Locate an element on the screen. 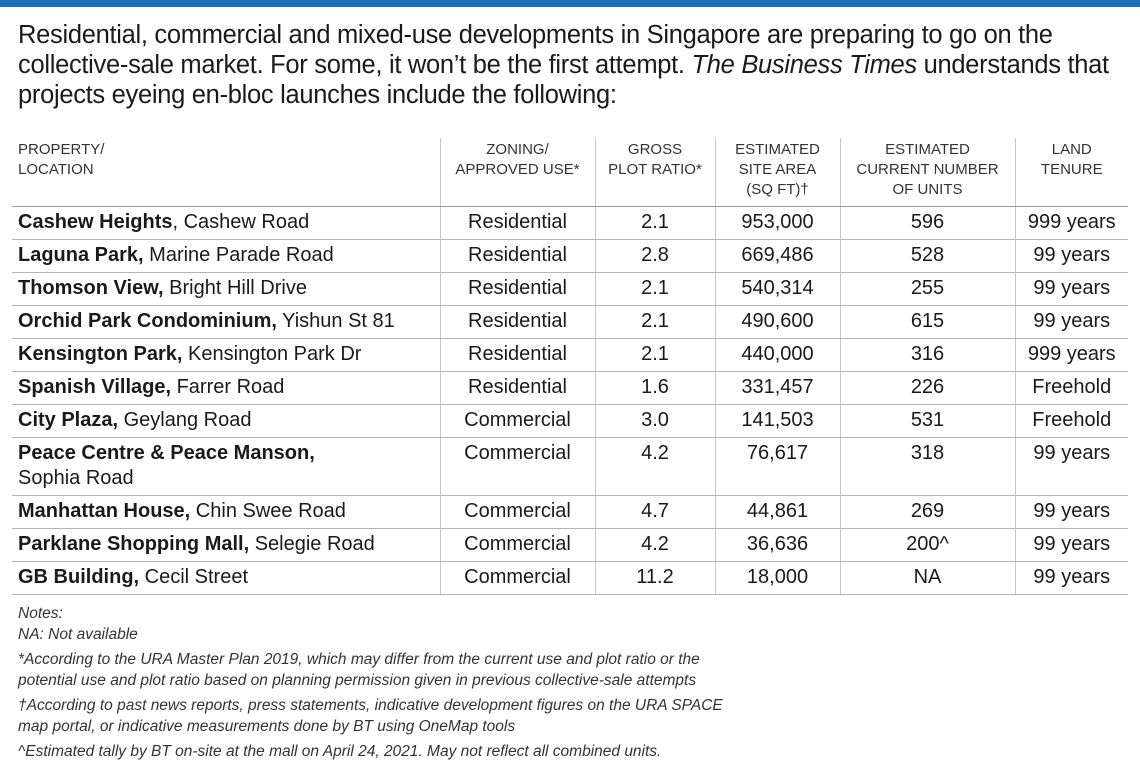  property-name: GB Building, is located at coordinates (79, 577).